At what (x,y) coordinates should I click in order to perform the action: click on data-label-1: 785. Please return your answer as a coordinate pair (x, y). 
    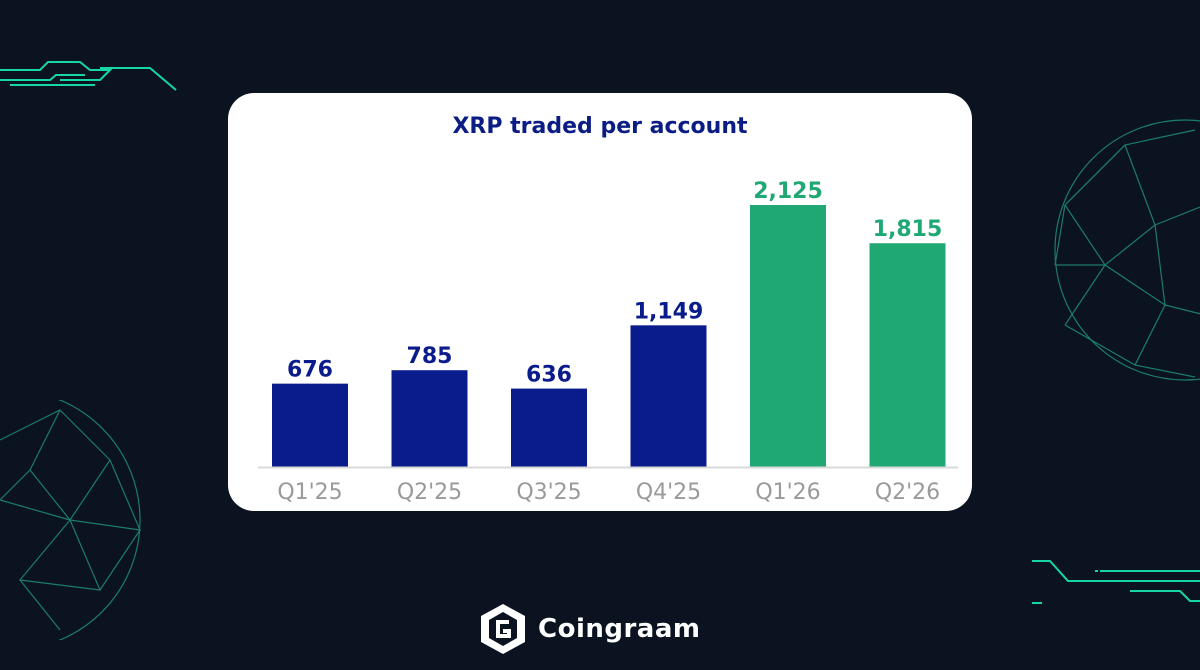
    Looking at the image, I should click on (430, 356).